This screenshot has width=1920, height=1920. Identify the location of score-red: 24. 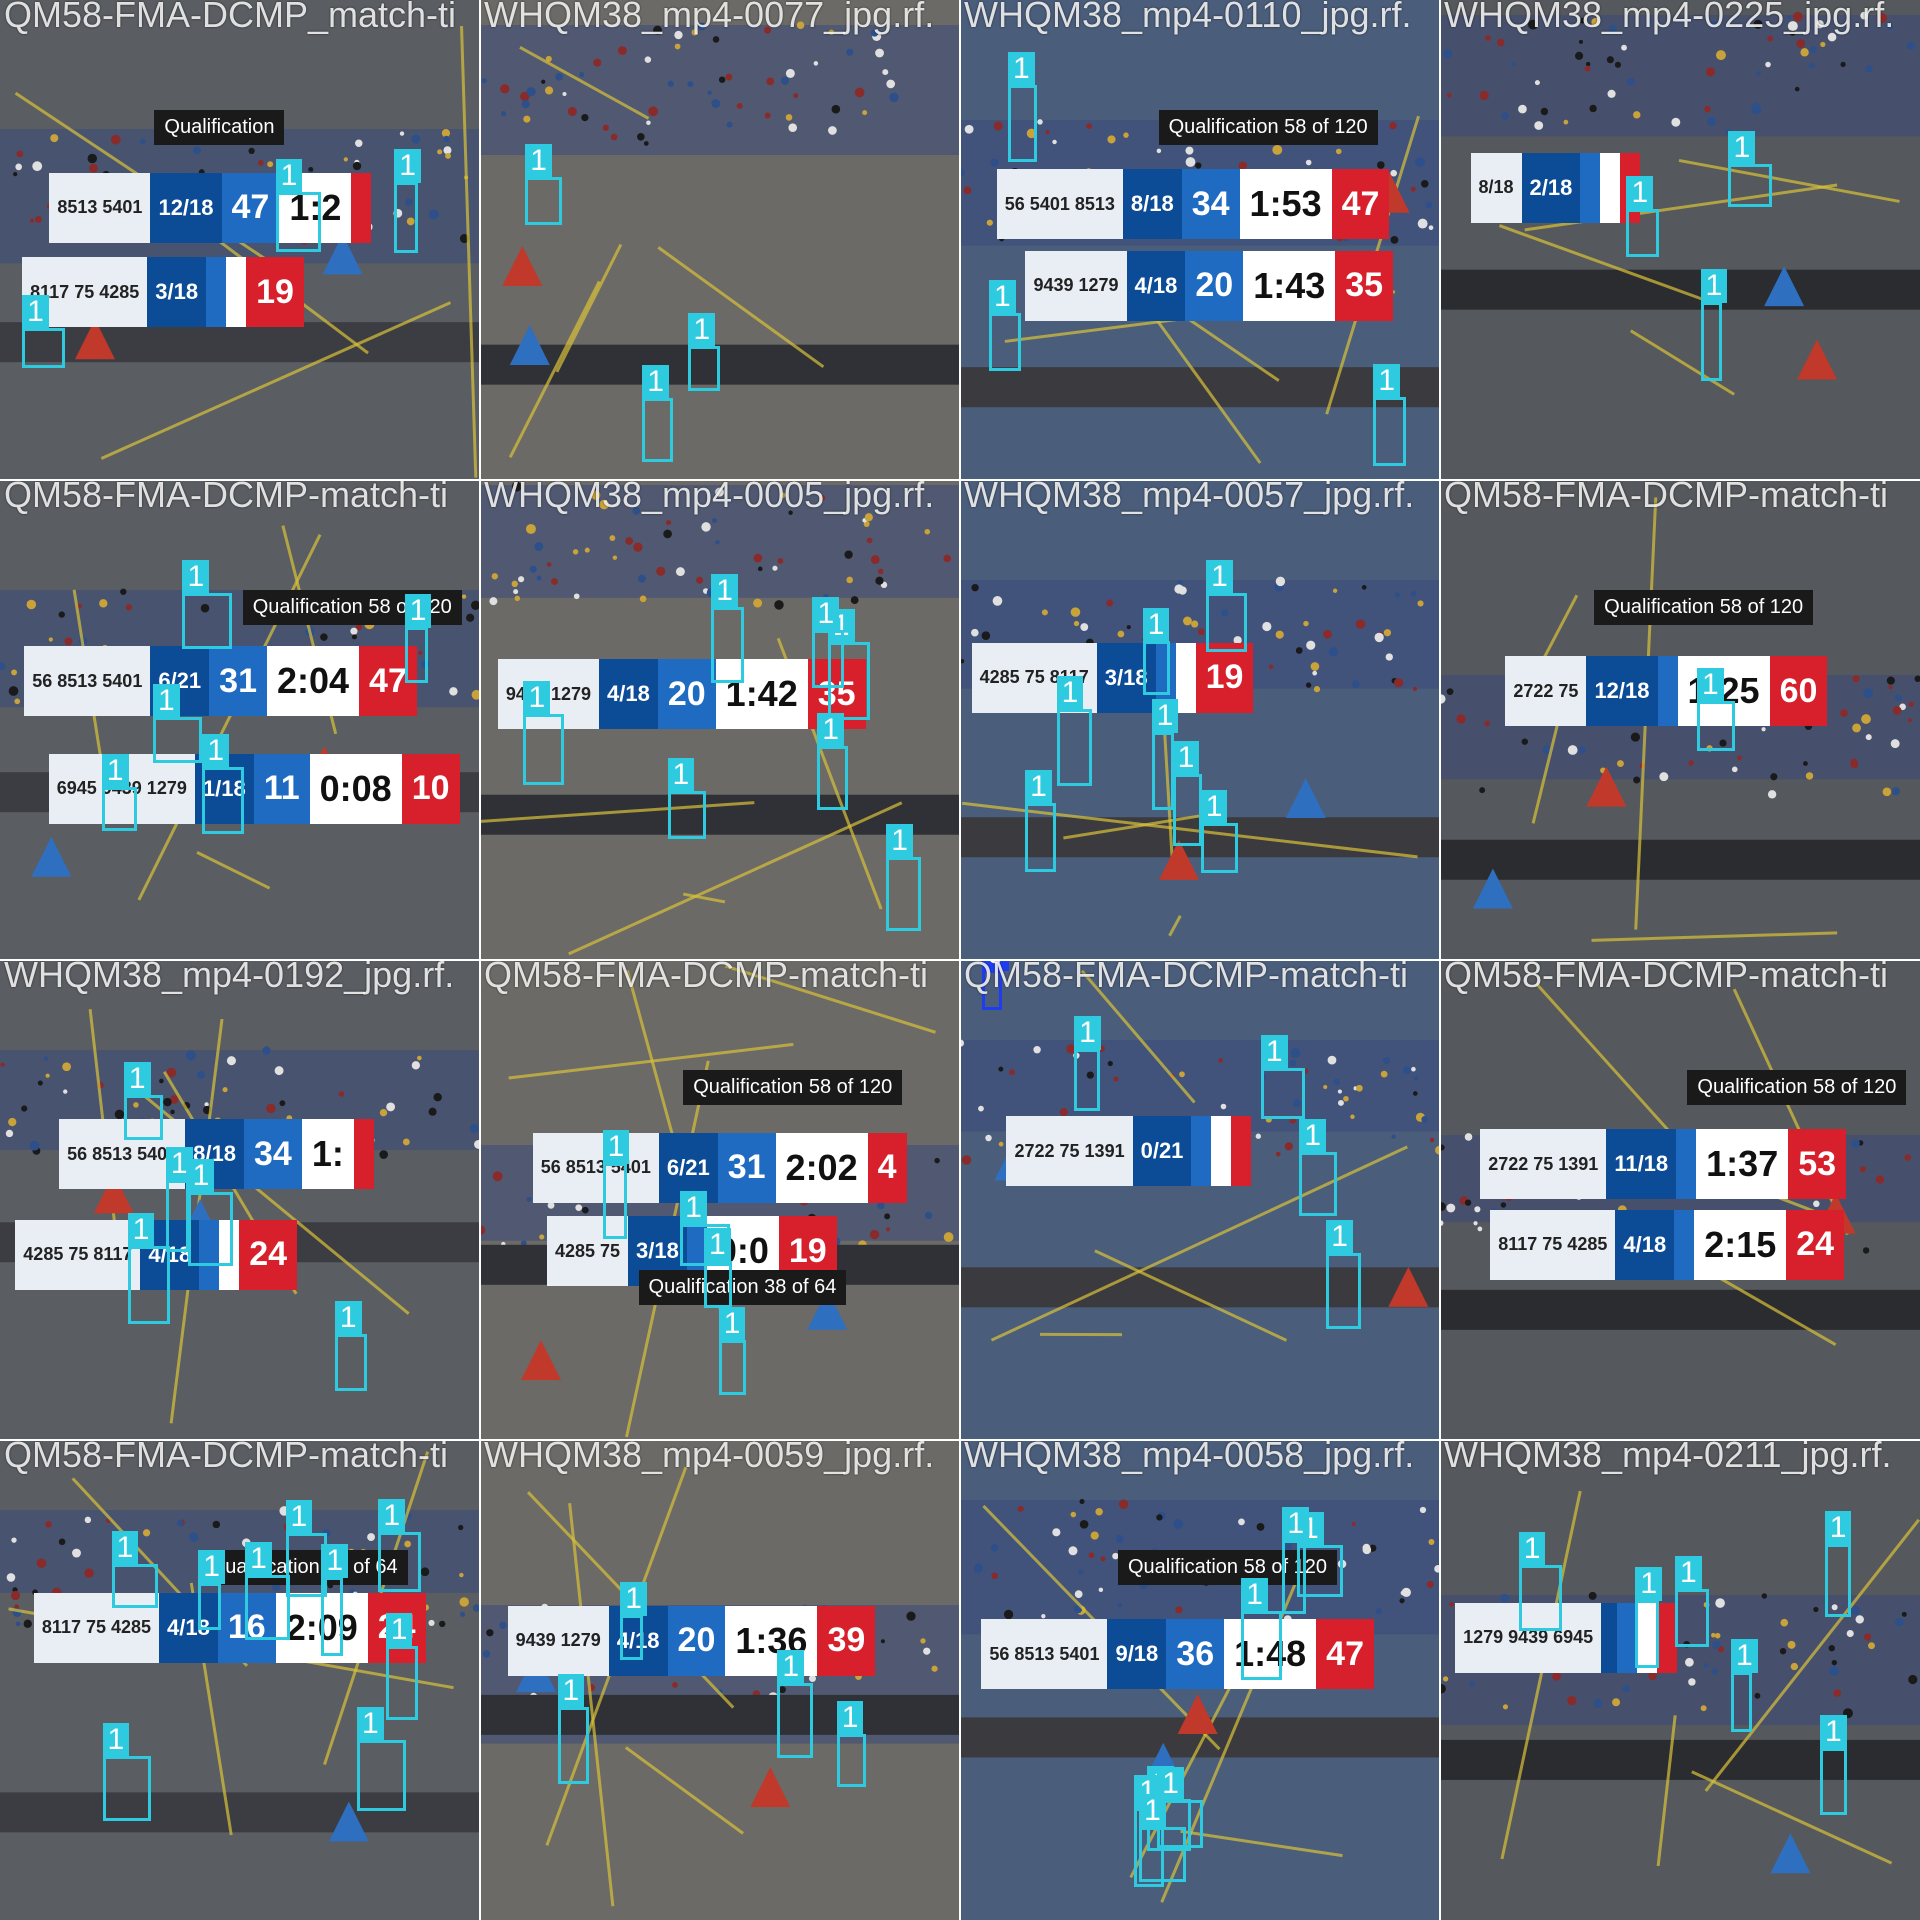
(1815, 1244).